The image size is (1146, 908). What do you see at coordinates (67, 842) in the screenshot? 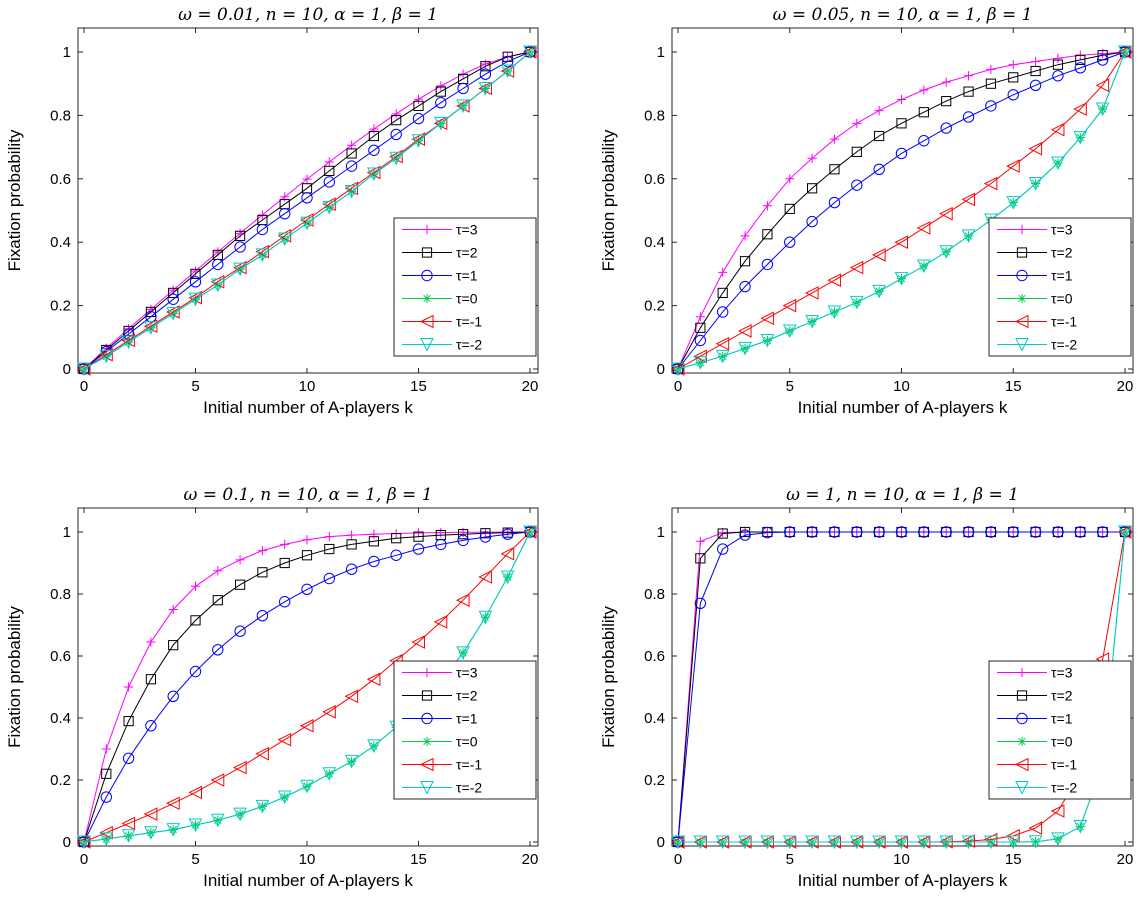
I see `y-tick-label: 0` at bounding box center [67, 842].